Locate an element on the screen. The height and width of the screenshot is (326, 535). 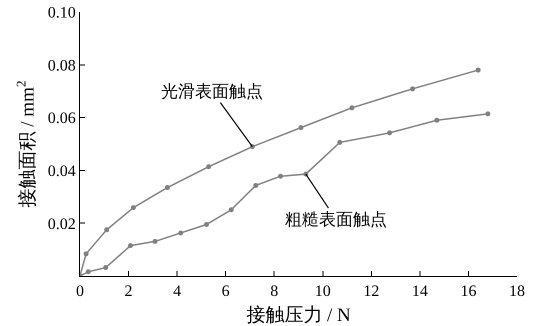
x-tick-label: 16 is located at coordinates (468, 291).